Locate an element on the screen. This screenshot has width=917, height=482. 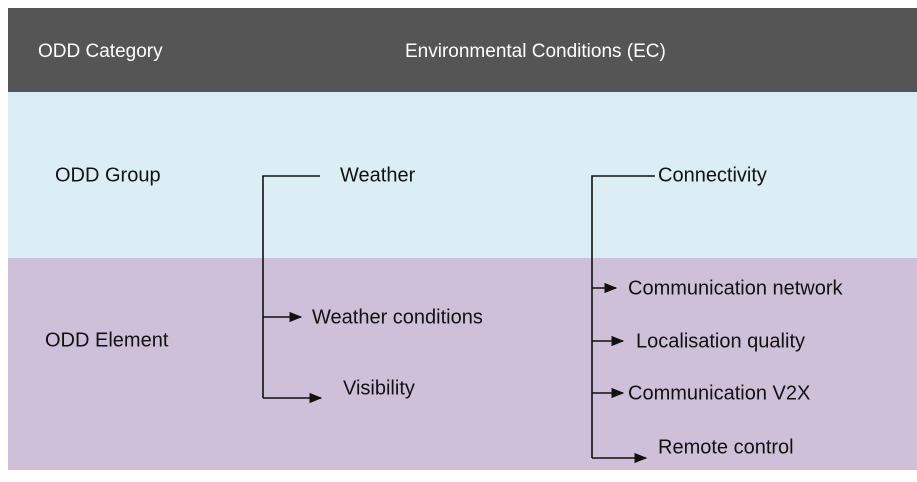
group-name: Connectivity is located at coordinates (712, 175).